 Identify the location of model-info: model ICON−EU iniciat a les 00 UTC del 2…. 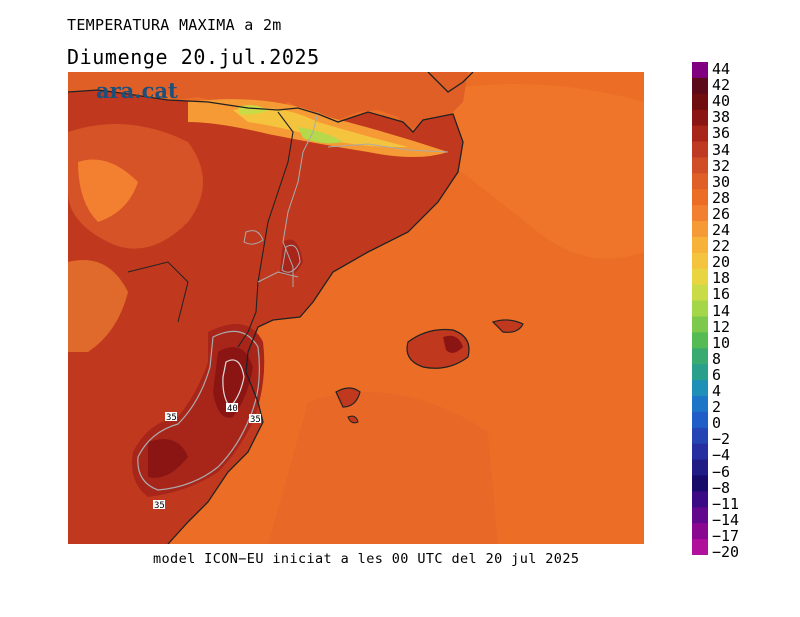
(366, 559).